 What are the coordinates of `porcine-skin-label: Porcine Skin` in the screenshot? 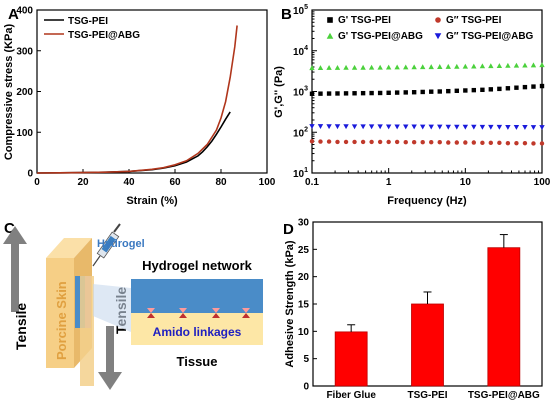 It's located at (61, 320).